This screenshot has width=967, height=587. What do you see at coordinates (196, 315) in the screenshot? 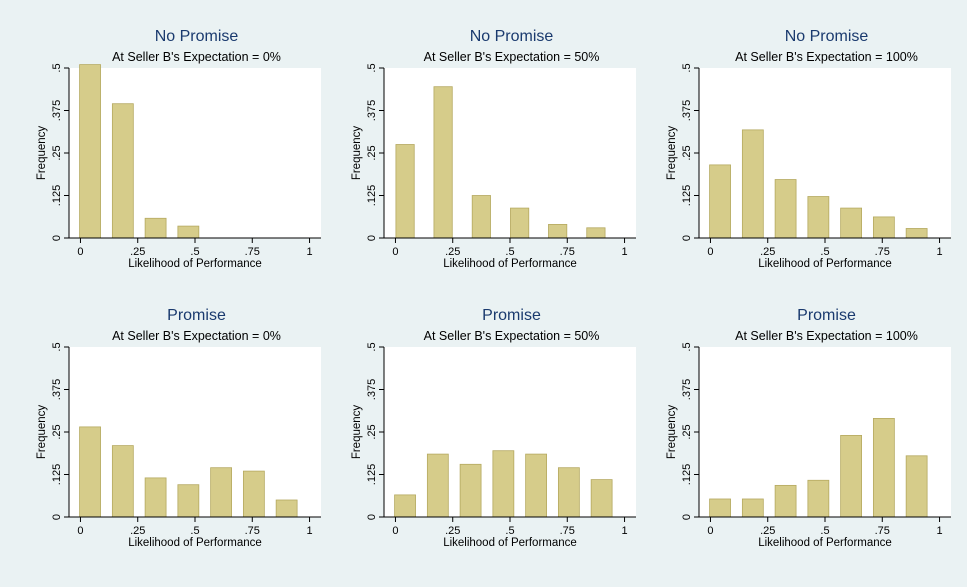
I see `panel-title: Promise` at bounding box center [196, 315].